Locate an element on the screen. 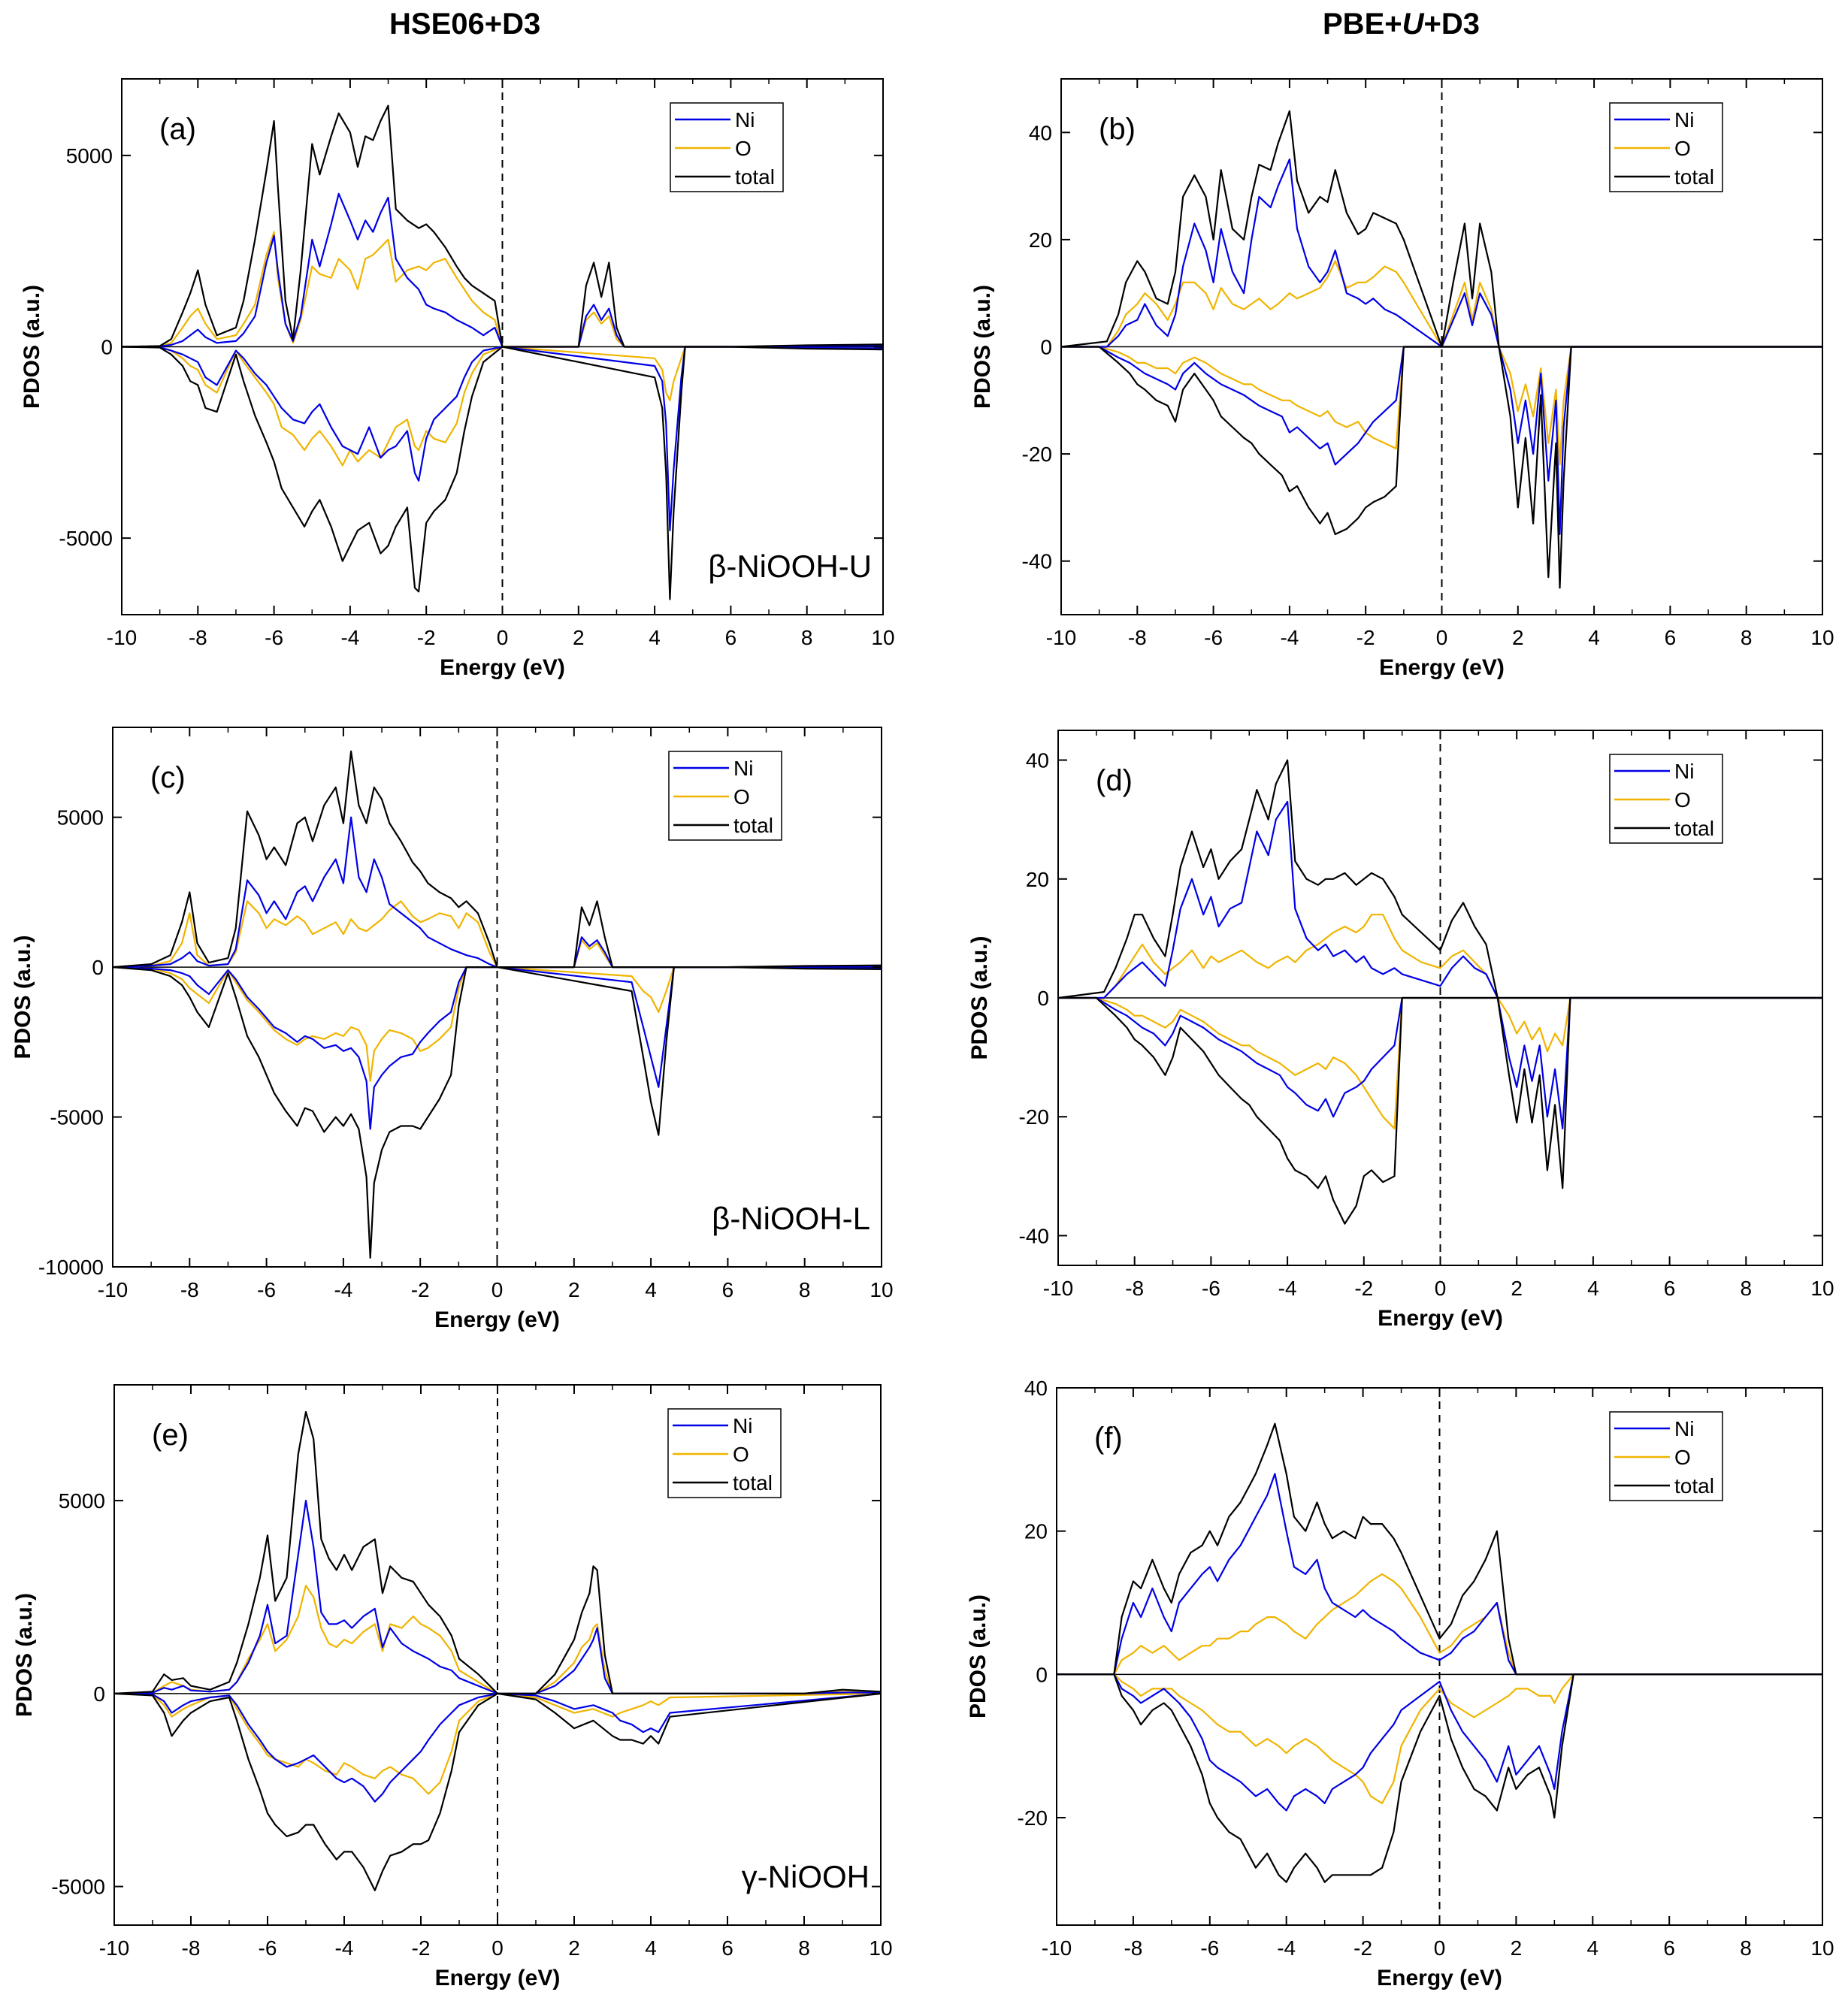  y-tick-label: -10000 is located at coordinates (71, 1267).